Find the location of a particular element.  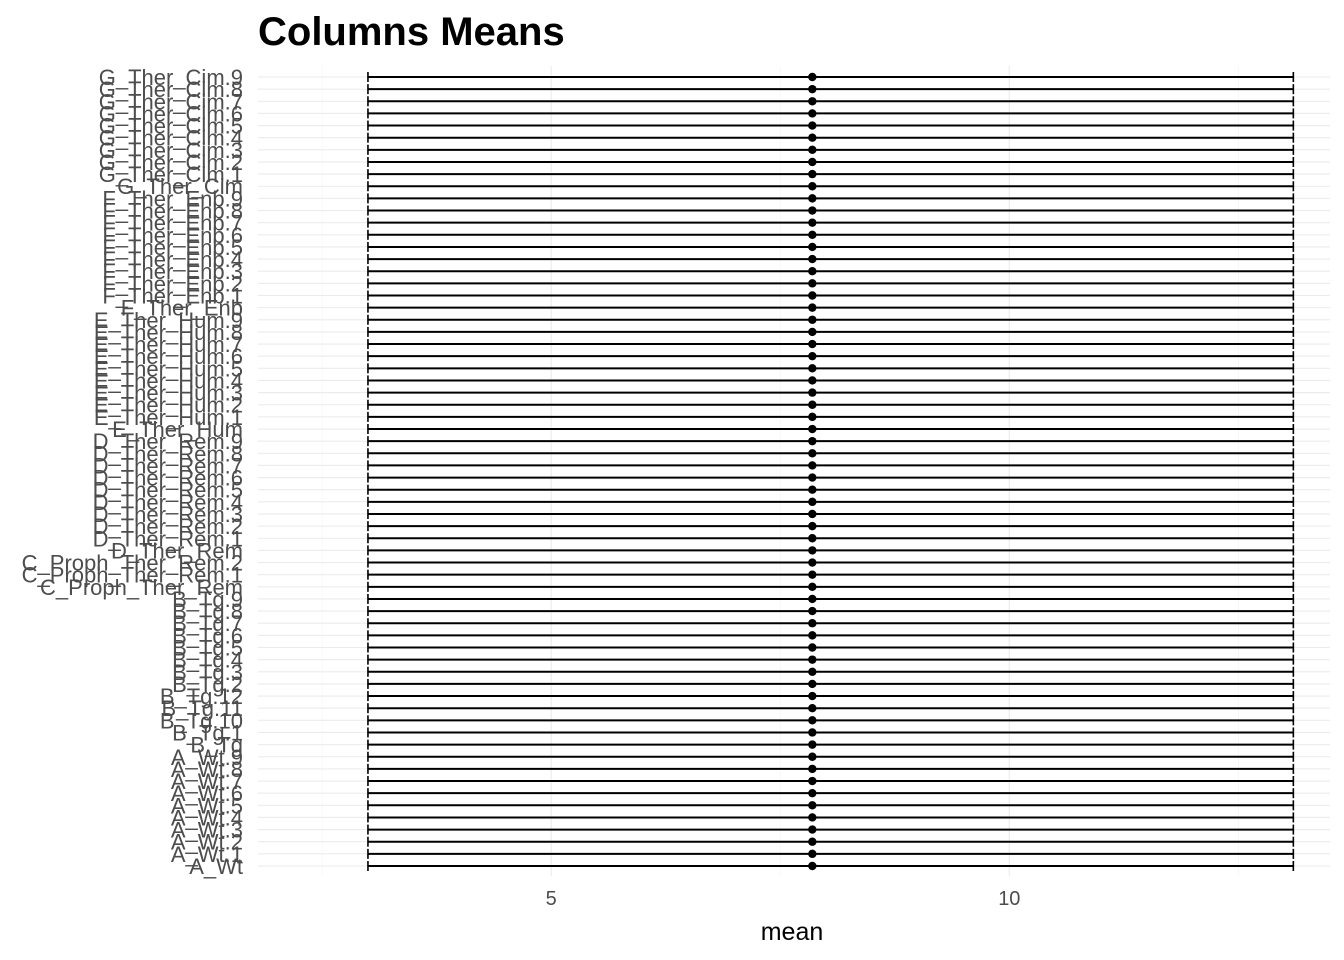

y-tick-label: B_Tg.7 is located at coordinates (207, 623).